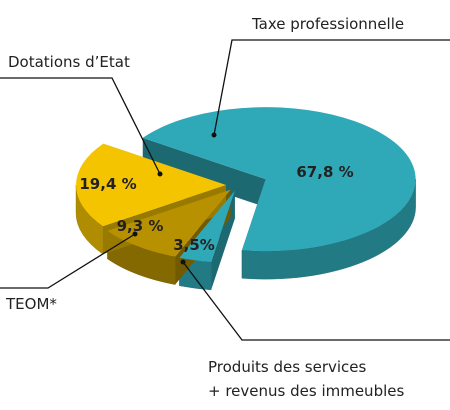 The image size is (450, 410). What do you see at coordinates (325, 172) in the screenshot?
I see `value-label: 67,8 %` at bounding box center [325, 172].